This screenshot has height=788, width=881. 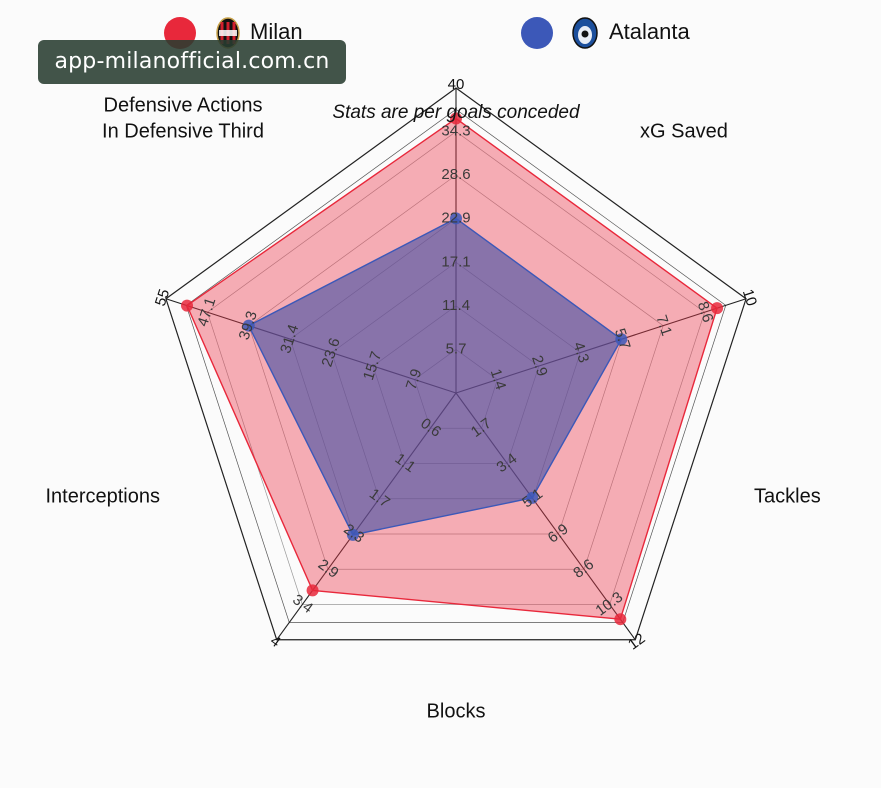 I want to click on axis-max-label: 40, so click(x=456, y=84).